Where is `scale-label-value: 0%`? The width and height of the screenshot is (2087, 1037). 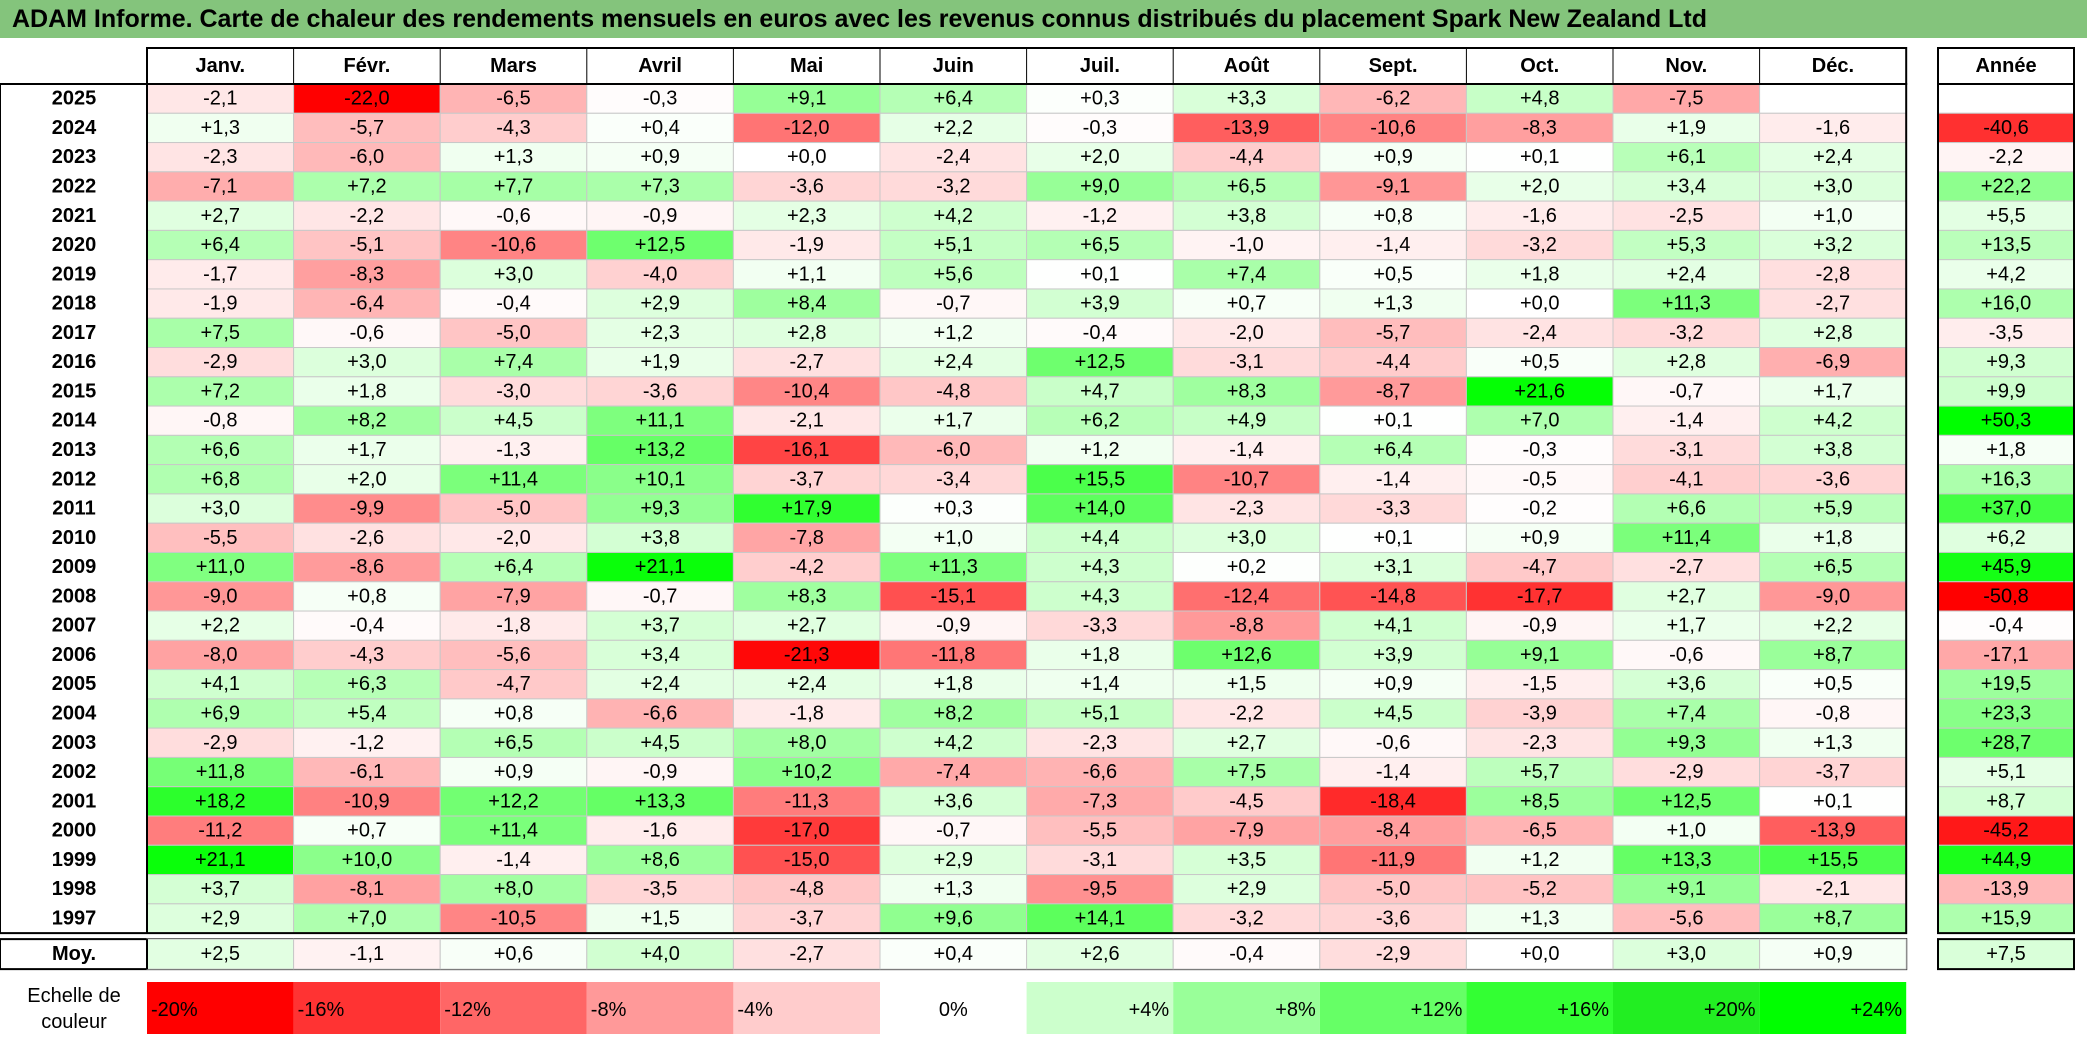 scale-label-value: 0% is located at coordinates (953, 1010).